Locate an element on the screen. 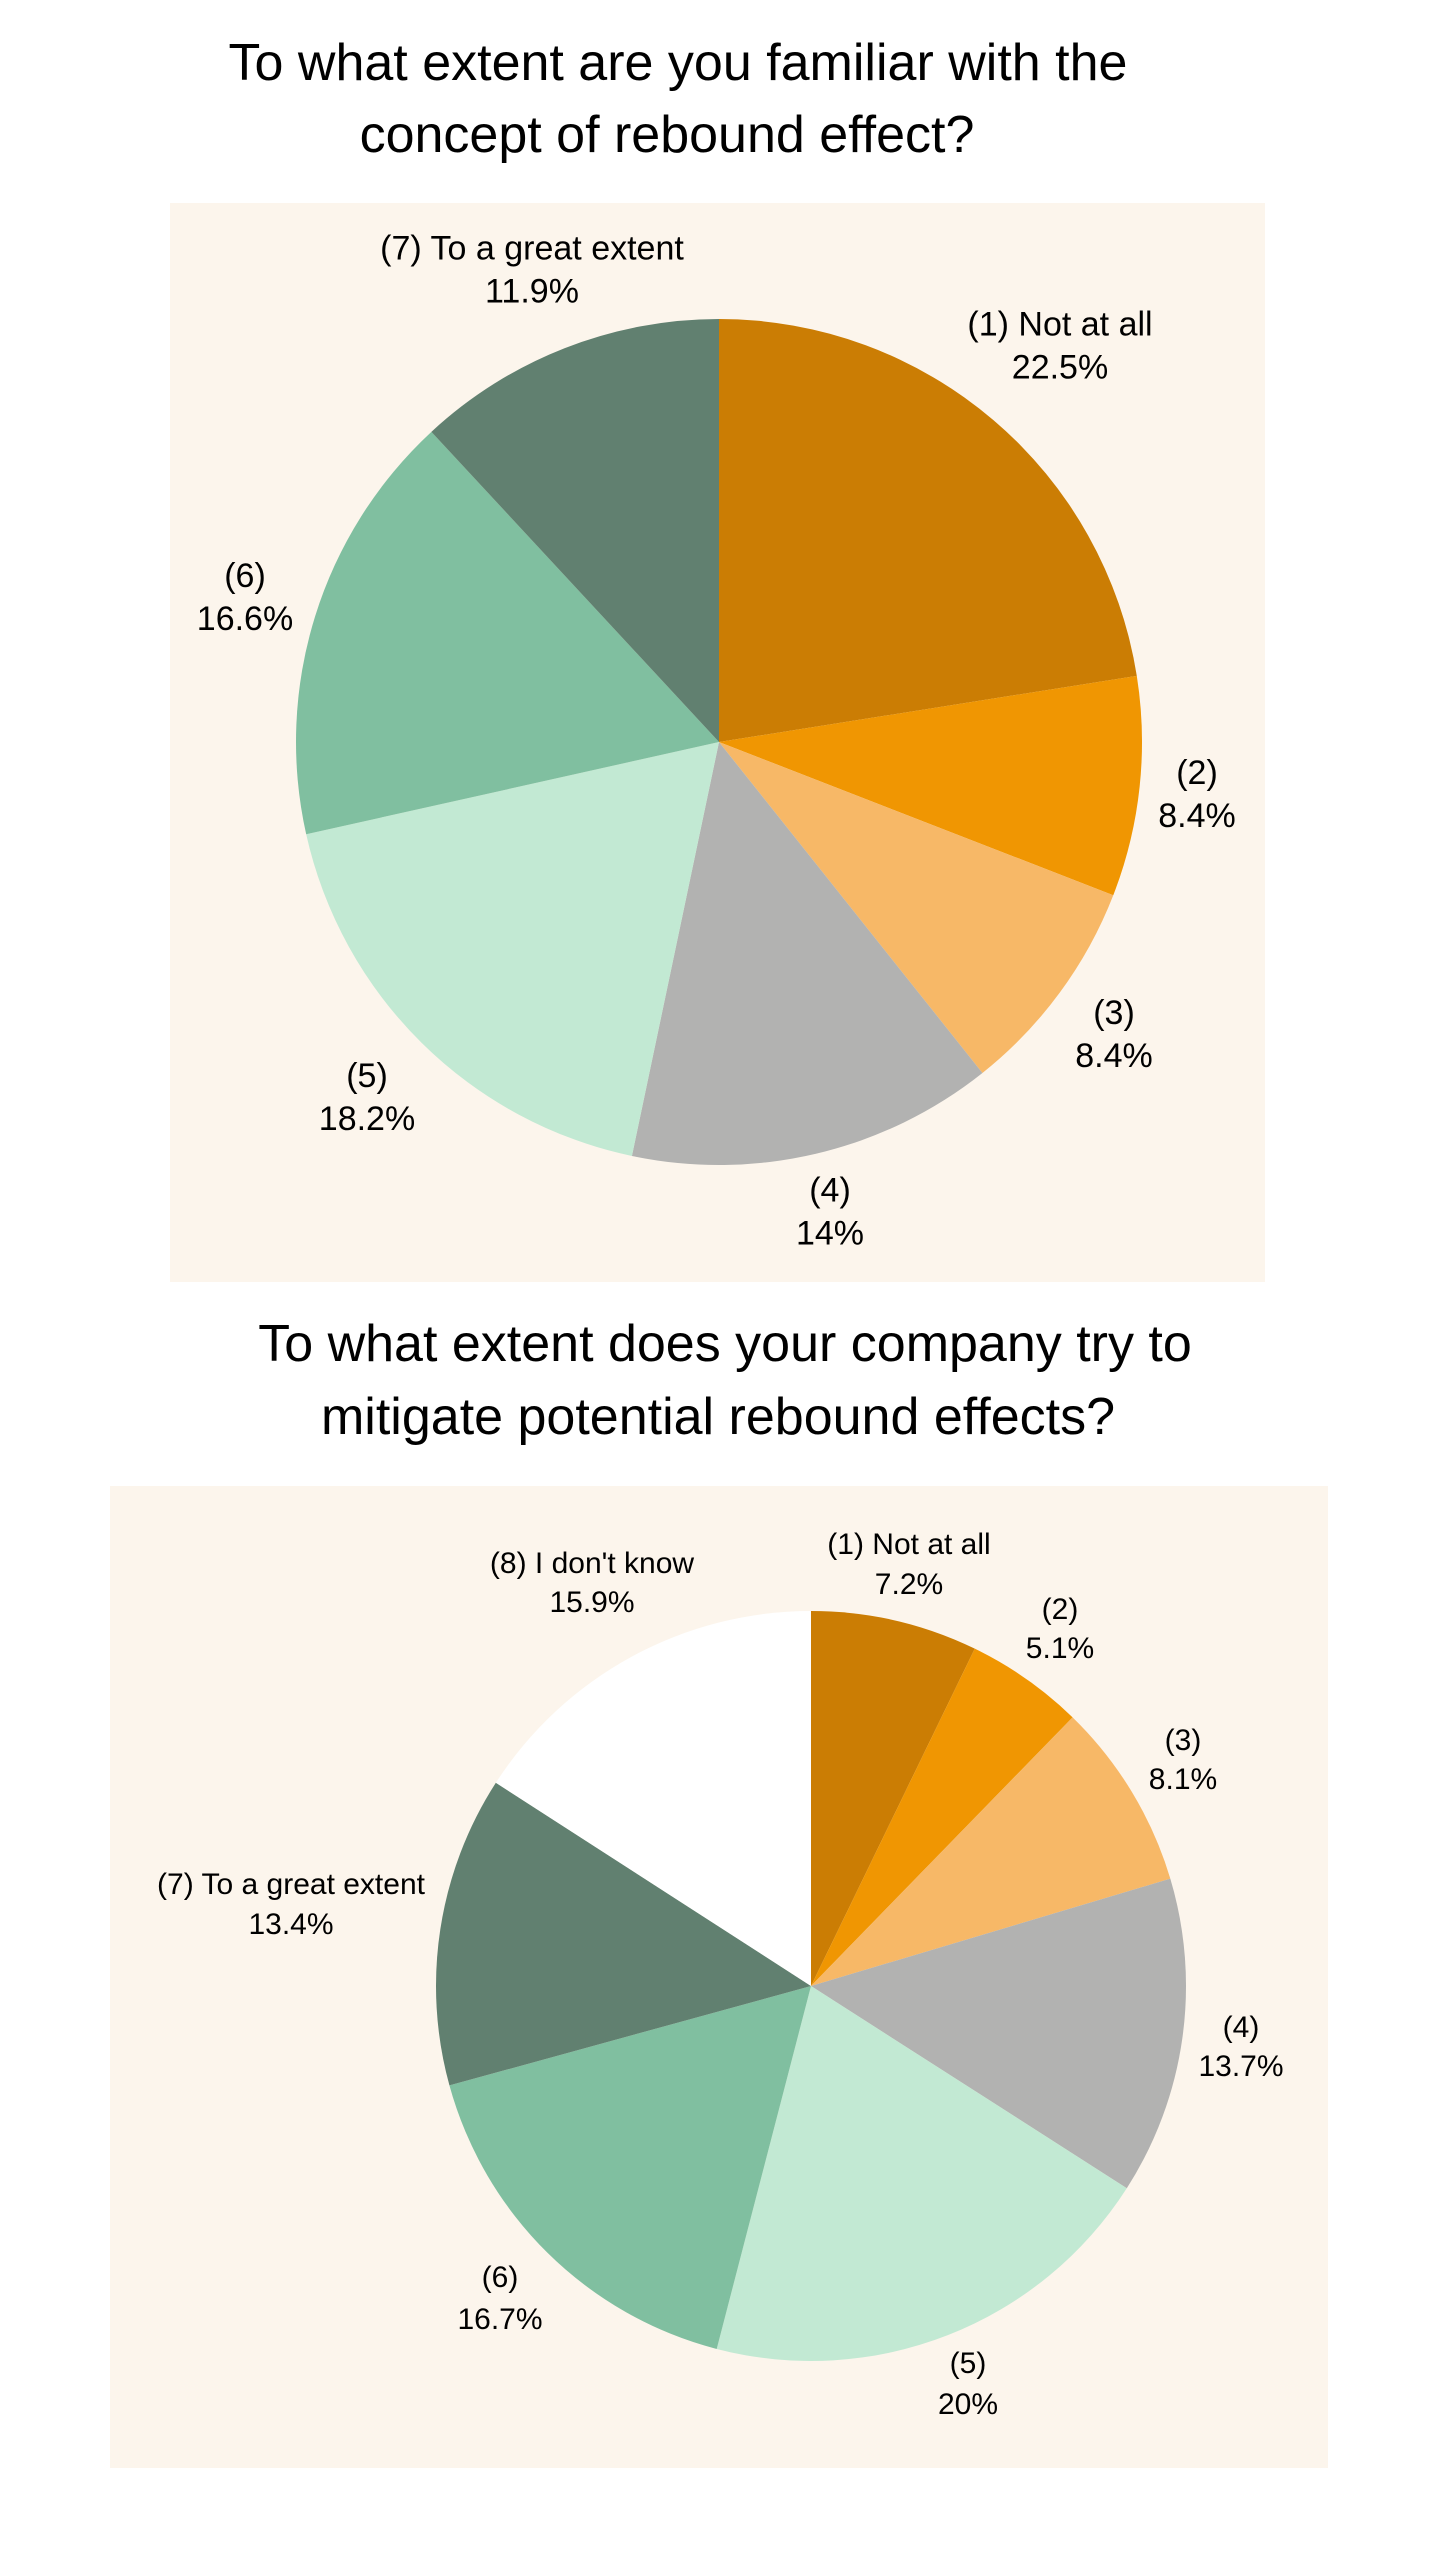 The width and height of the screenshot is (1440, 2560). svg-text: 22.5% is located at coordinates (1060, 368).